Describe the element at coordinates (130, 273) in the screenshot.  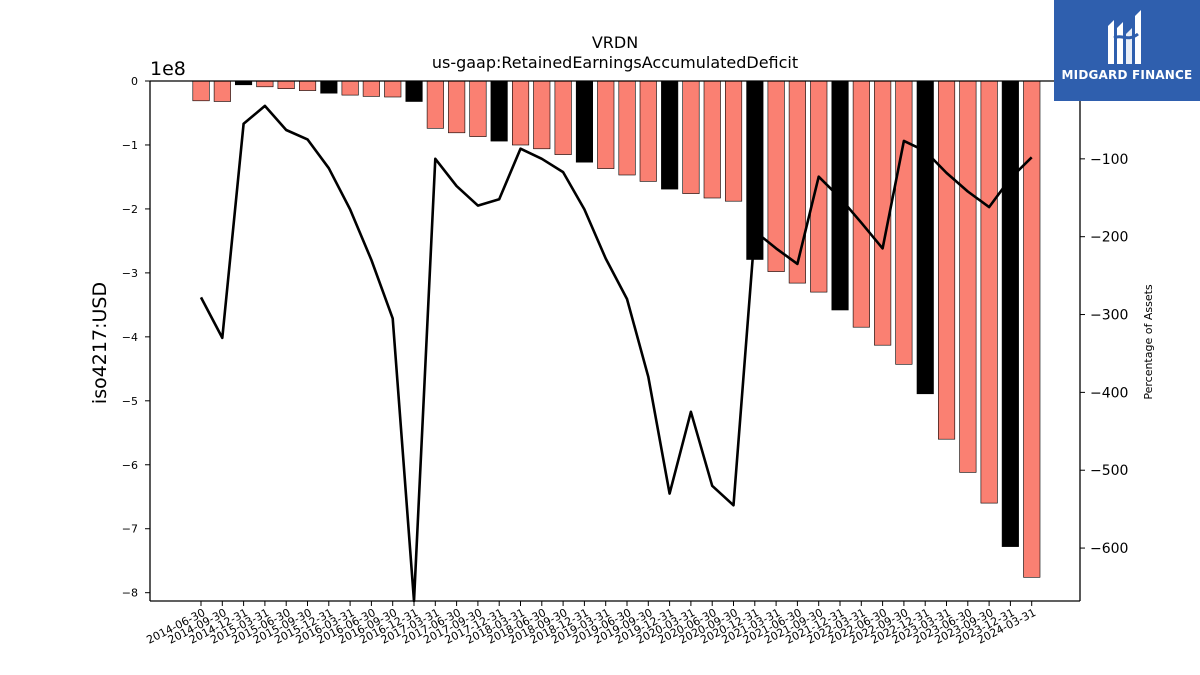
I see `y-tick-label: −3` at that location.